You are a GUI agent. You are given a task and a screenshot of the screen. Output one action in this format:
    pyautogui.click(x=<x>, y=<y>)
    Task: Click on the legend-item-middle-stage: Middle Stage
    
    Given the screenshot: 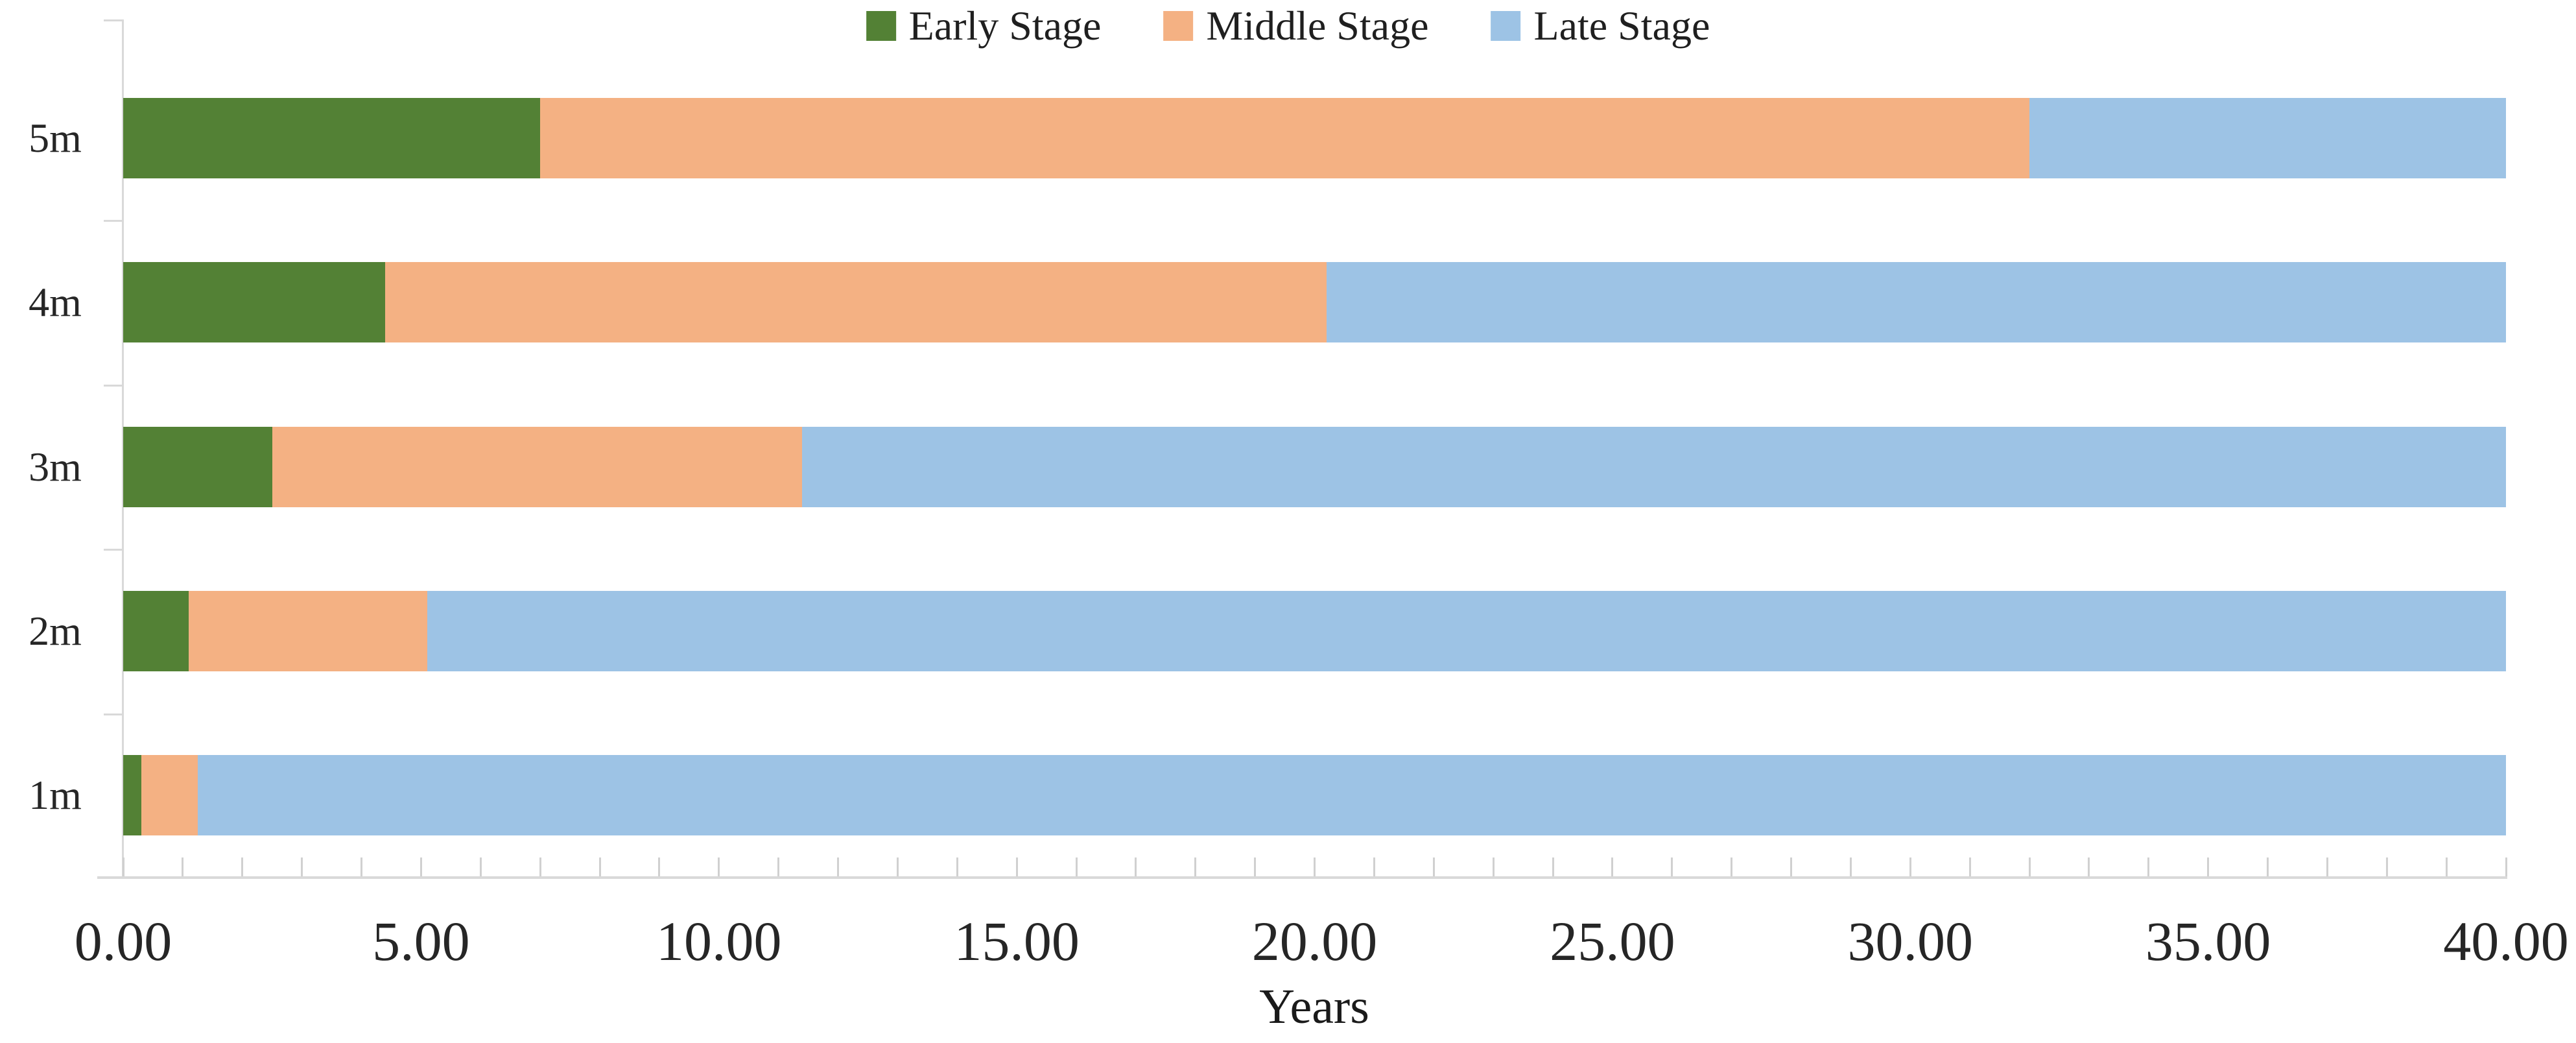 What is the action you would take?
    pyautogui.click(x=1295, y=26)
    